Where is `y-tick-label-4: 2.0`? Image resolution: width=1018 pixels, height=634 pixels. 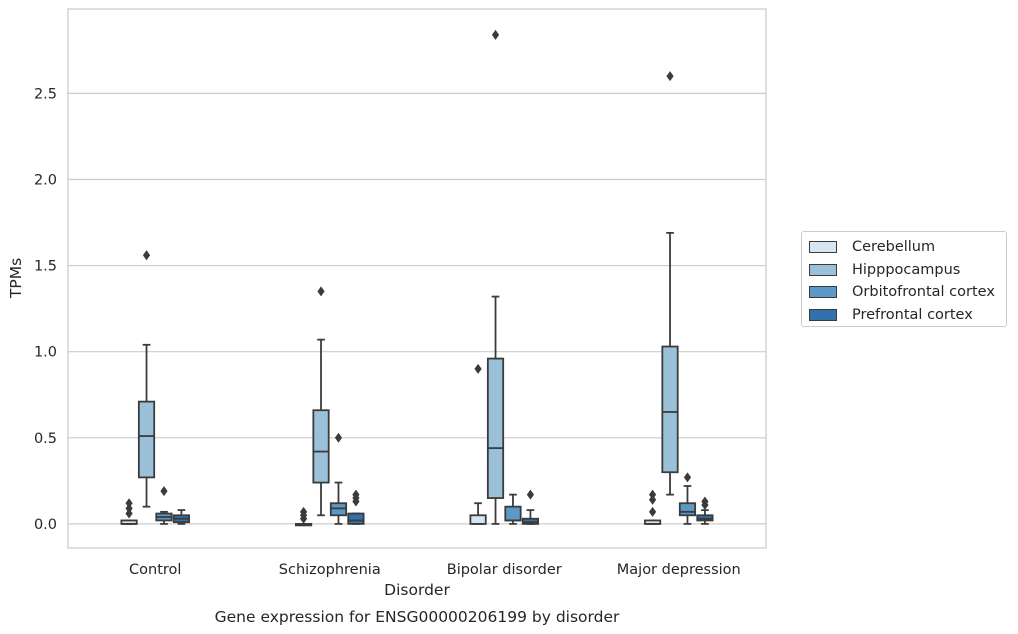
y-tick-label-4: 2.0 is located at coordinates (45, 180).